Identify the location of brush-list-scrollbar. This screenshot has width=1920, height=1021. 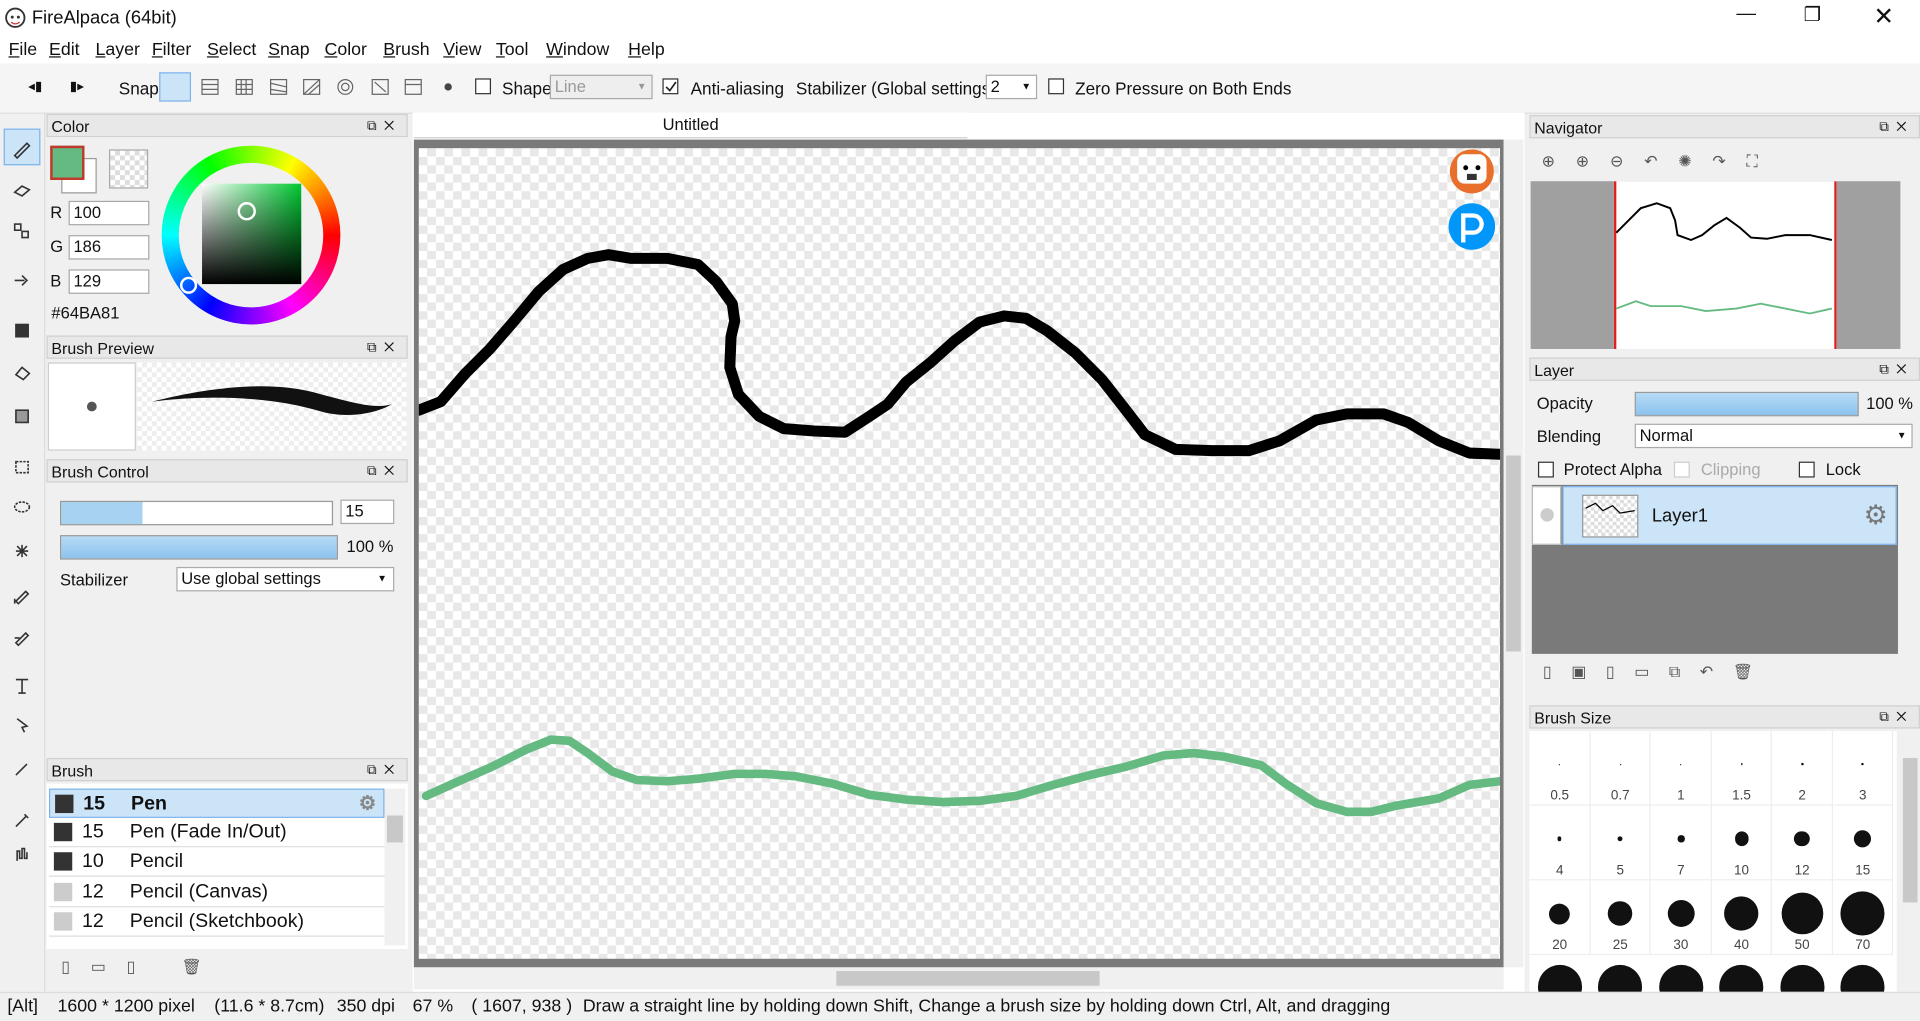
(395, 867).